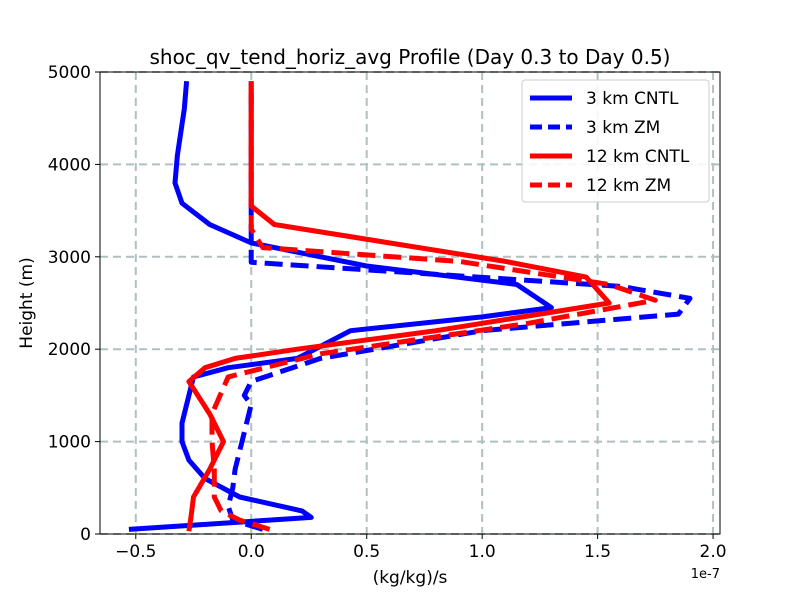 Image resolution: width=800 pixels, height=600 pixels. Describe the element at coordinates (69, 165) in the screenshot. I see `y-tick-label: 4000` at that location.